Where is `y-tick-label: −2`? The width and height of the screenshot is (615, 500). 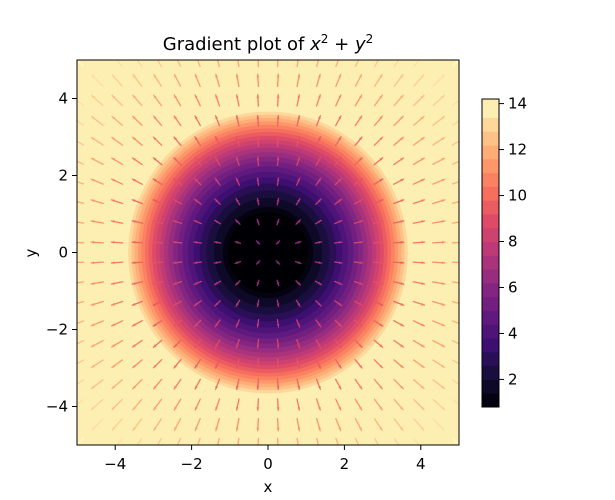
y-tick-label: −2 is located at coordinates (57, 330).